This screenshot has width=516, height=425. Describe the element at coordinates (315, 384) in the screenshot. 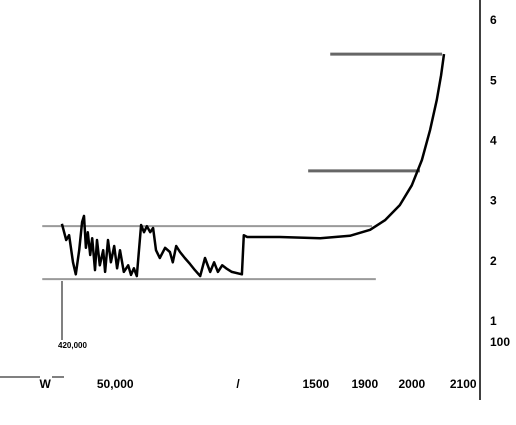

I see `x-tick-label: 1500` at that location.